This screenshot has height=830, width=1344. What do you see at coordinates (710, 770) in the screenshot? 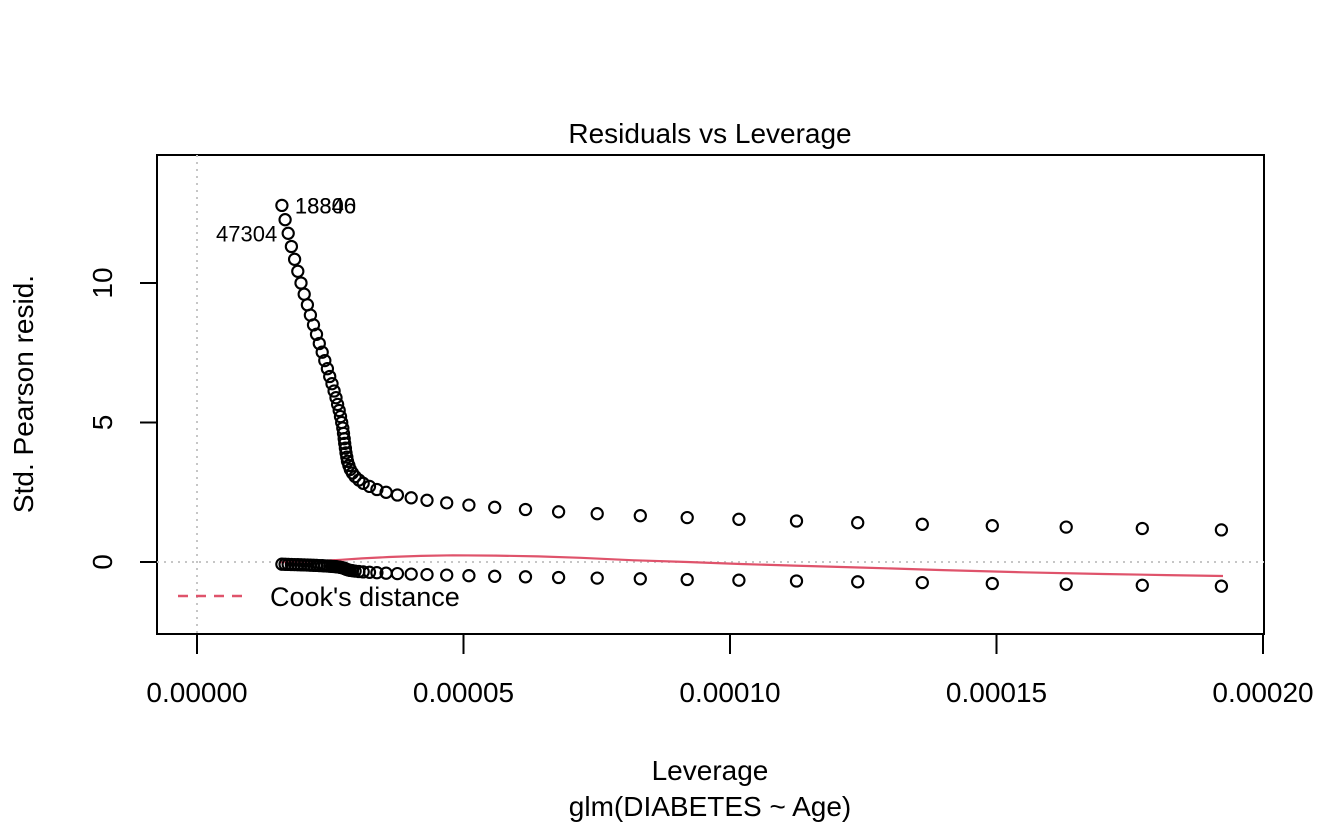
I see `x-axis-title: Leverage` at bounding box center [710, 770].